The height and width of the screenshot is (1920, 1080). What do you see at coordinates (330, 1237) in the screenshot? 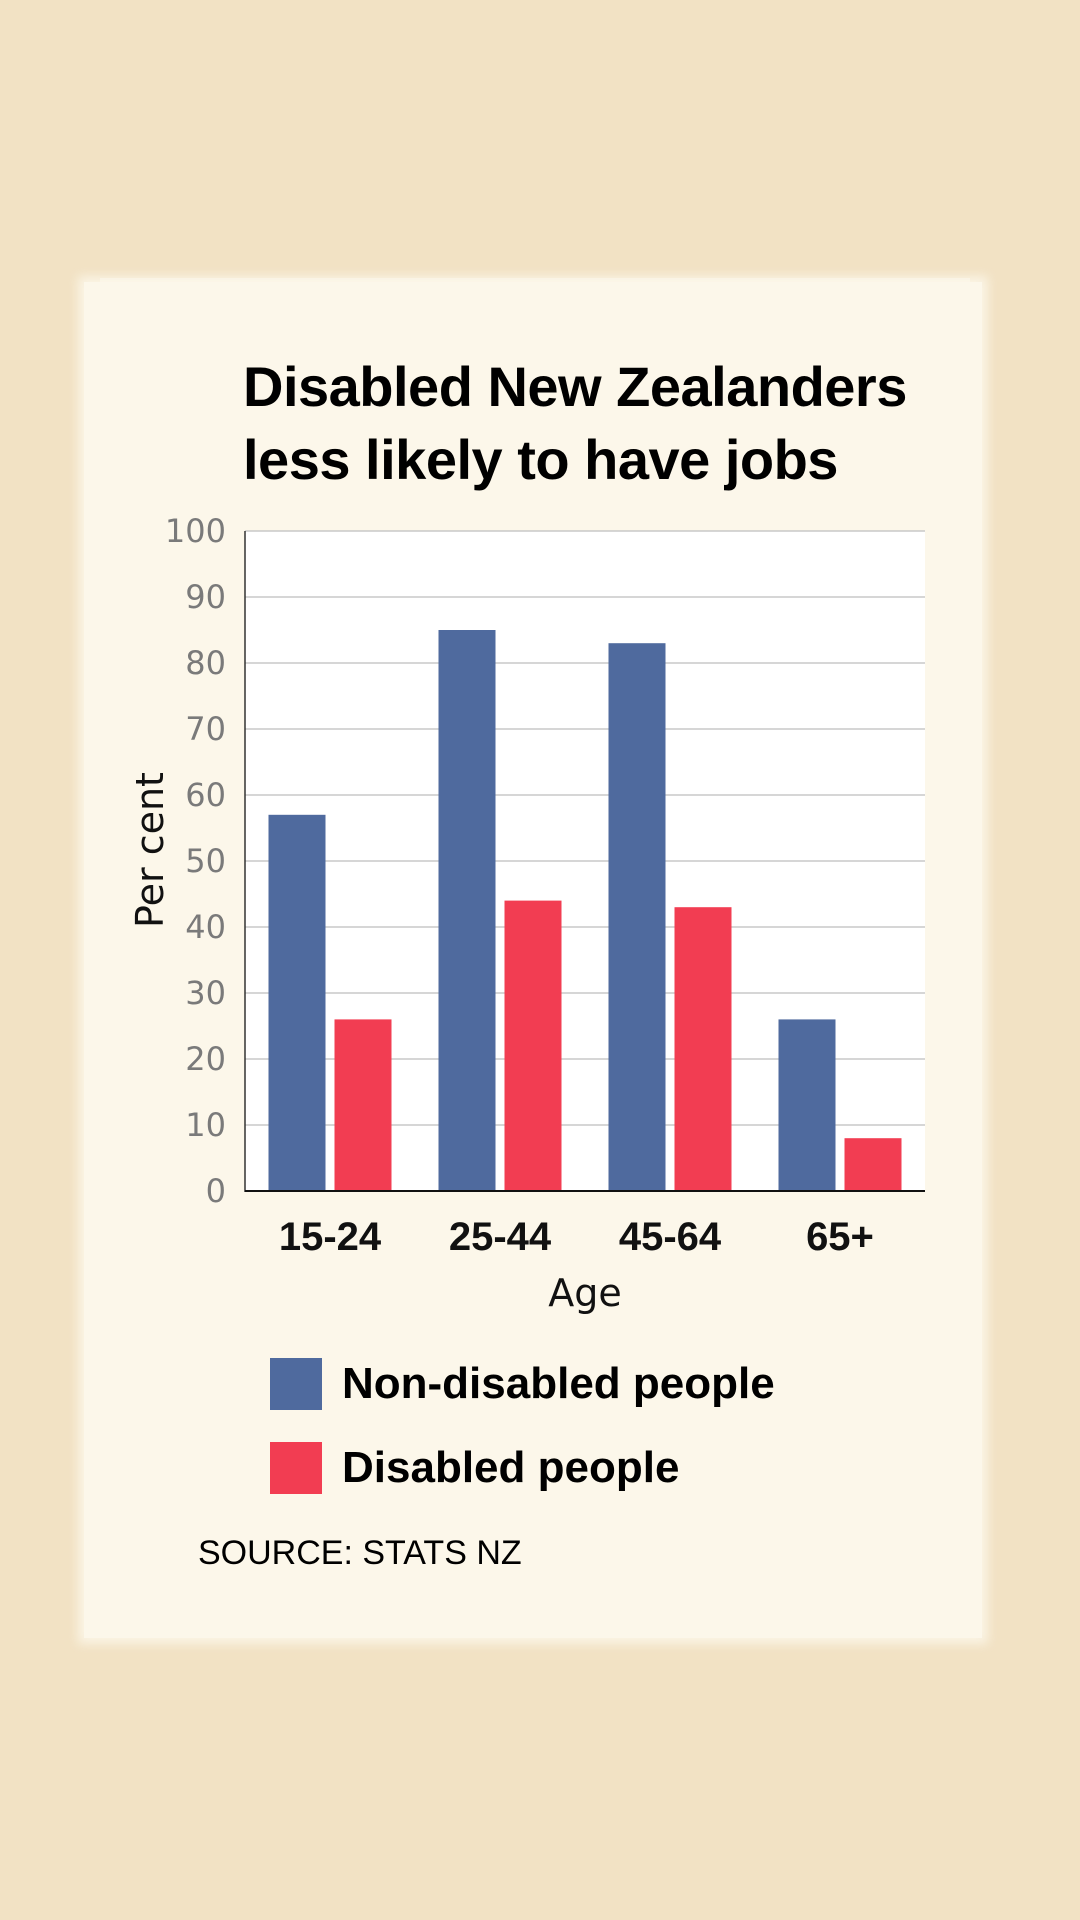
I see `x-tick-label: 15-24` at bounding box center [330, 1237].